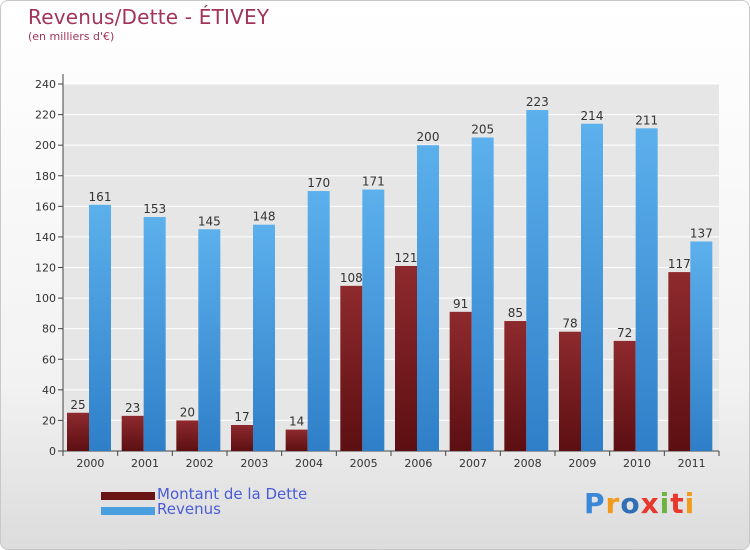 This screenshot has width=750, height=550. What do you see at coordinates (296, 440) in the screenshot?
I see `bar-debt-2004` at bounding box center [296, 440].